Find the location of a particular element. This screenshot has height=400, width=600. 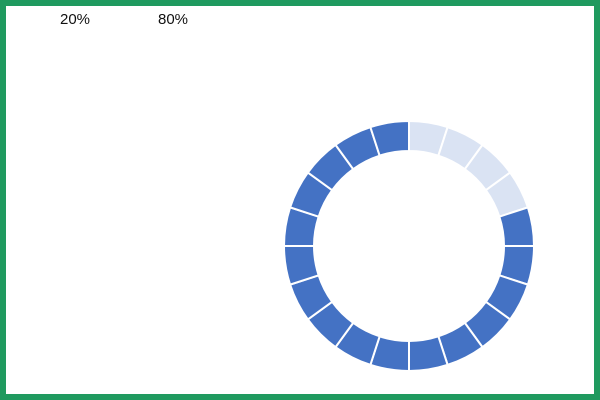

value-label-low: 20% is located at coordinates (75, 19).